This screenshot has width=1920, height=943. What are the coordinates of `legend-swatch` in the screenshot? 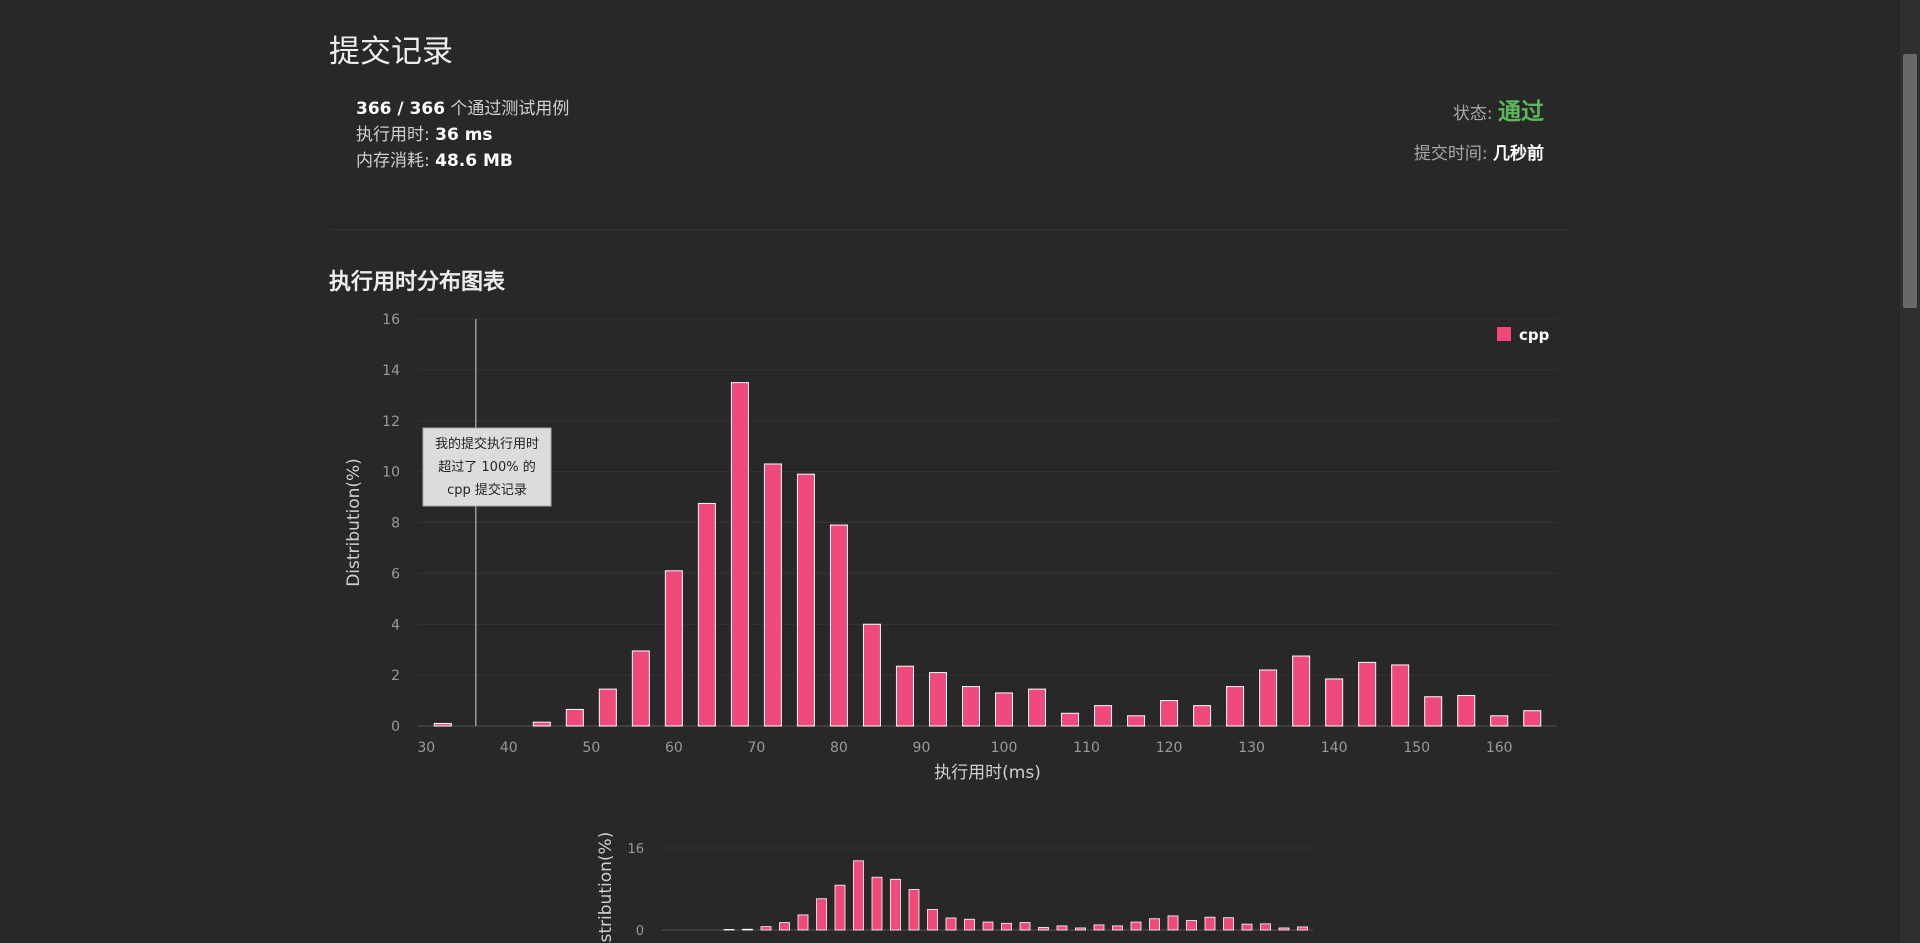 It's located at (1504, 334).